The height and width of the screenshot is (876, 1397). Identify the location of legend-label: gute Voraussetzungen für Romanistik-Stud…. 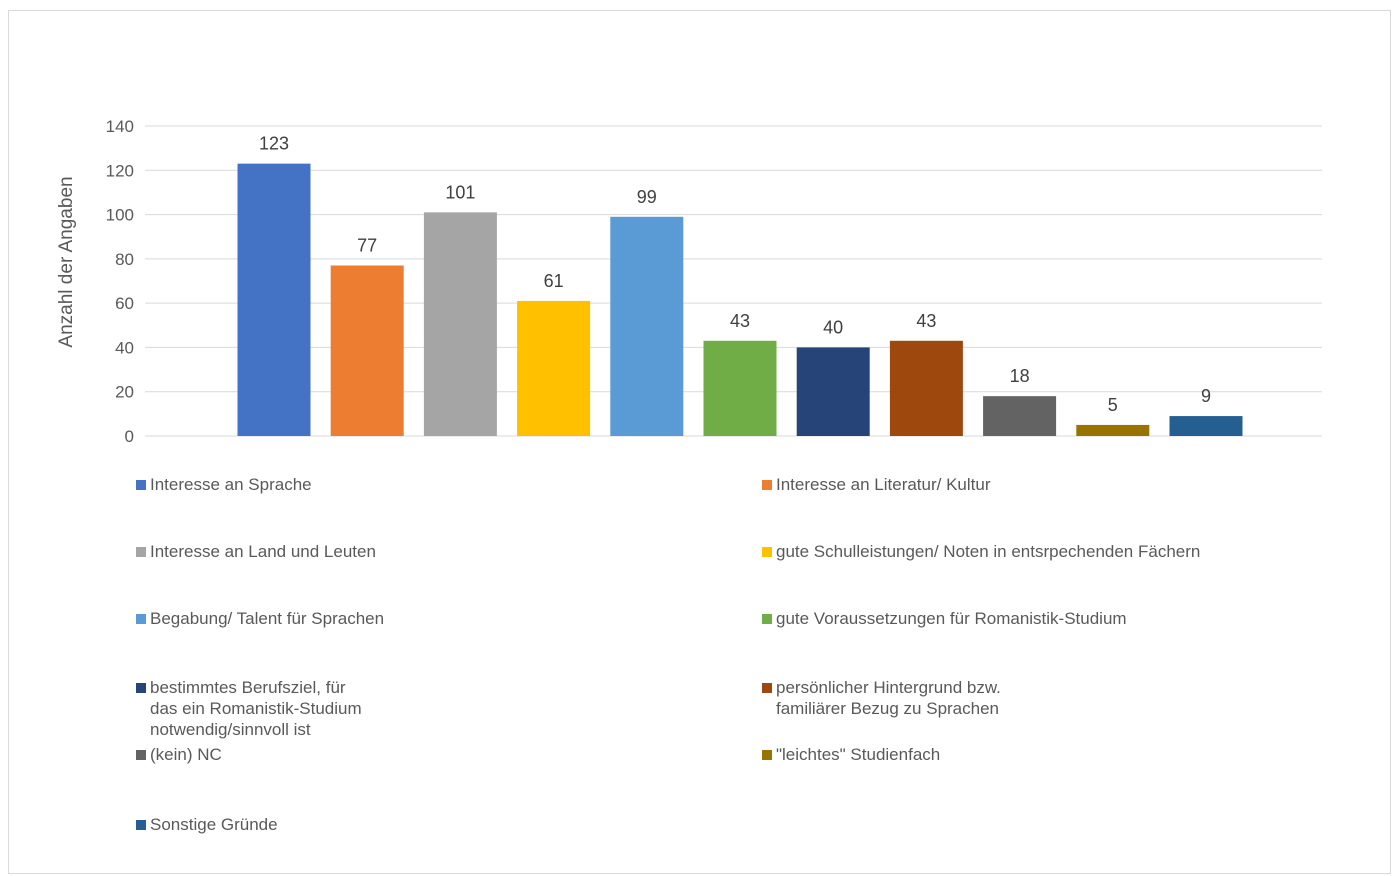
(951, 618).